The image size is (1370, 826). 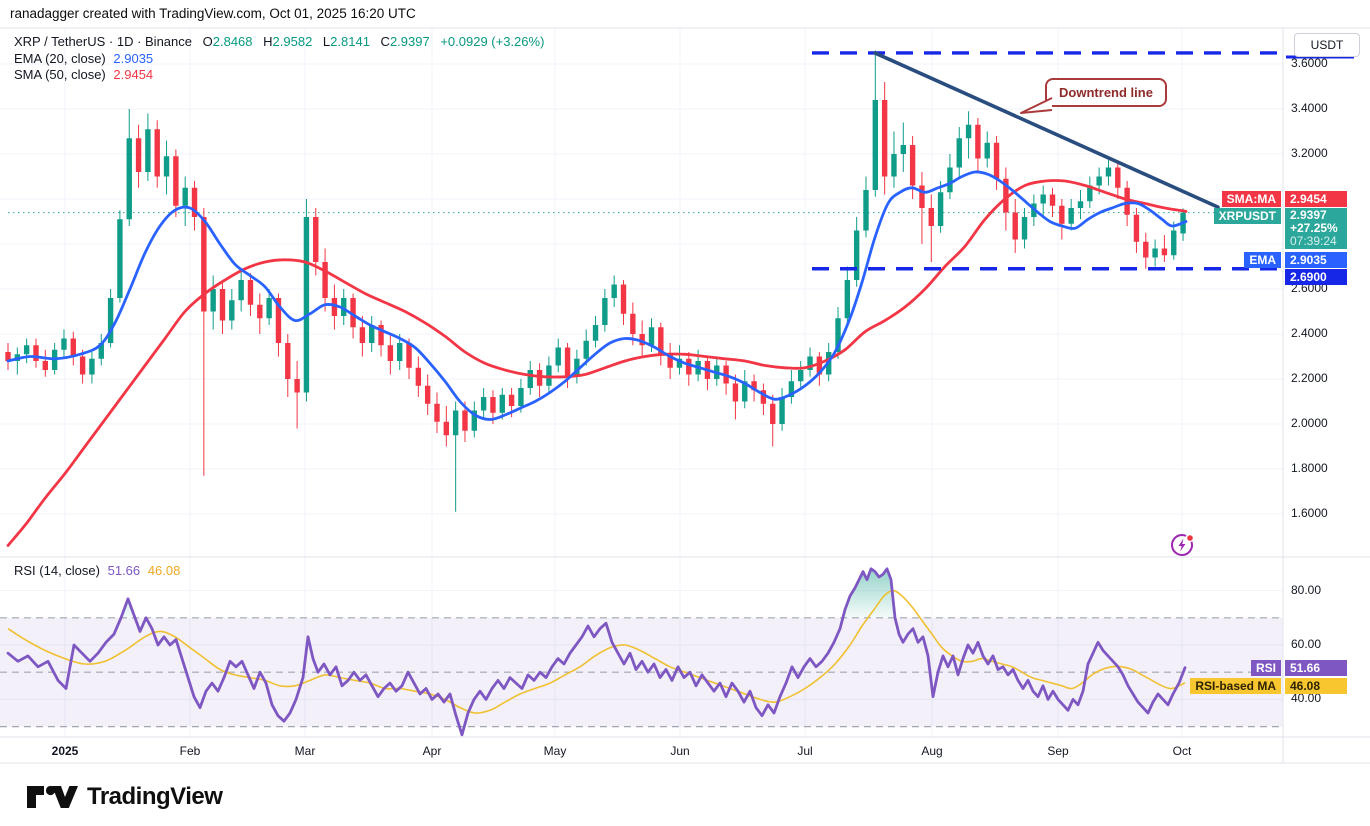 What do you see at coordinates (124, 570) in the screenshot?
I see `rsi-legend-value: 51.66` at bounding box center [124, 570].